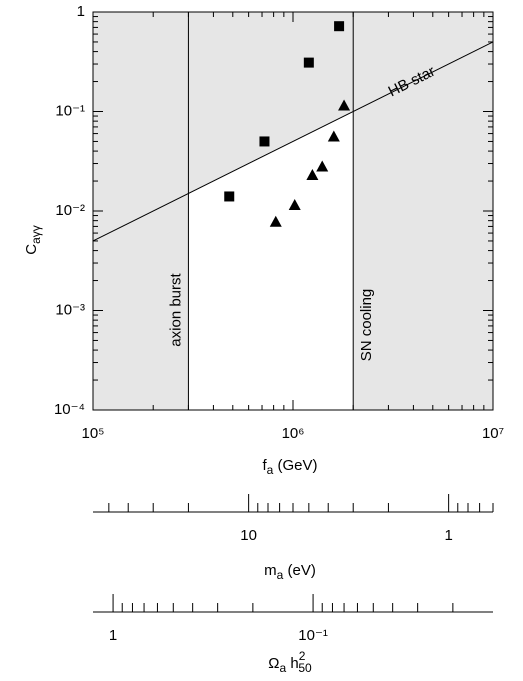 This screenshot has height=681, width=523. I want to click on axis-label: Ωa h2 50, so click(290, 662).